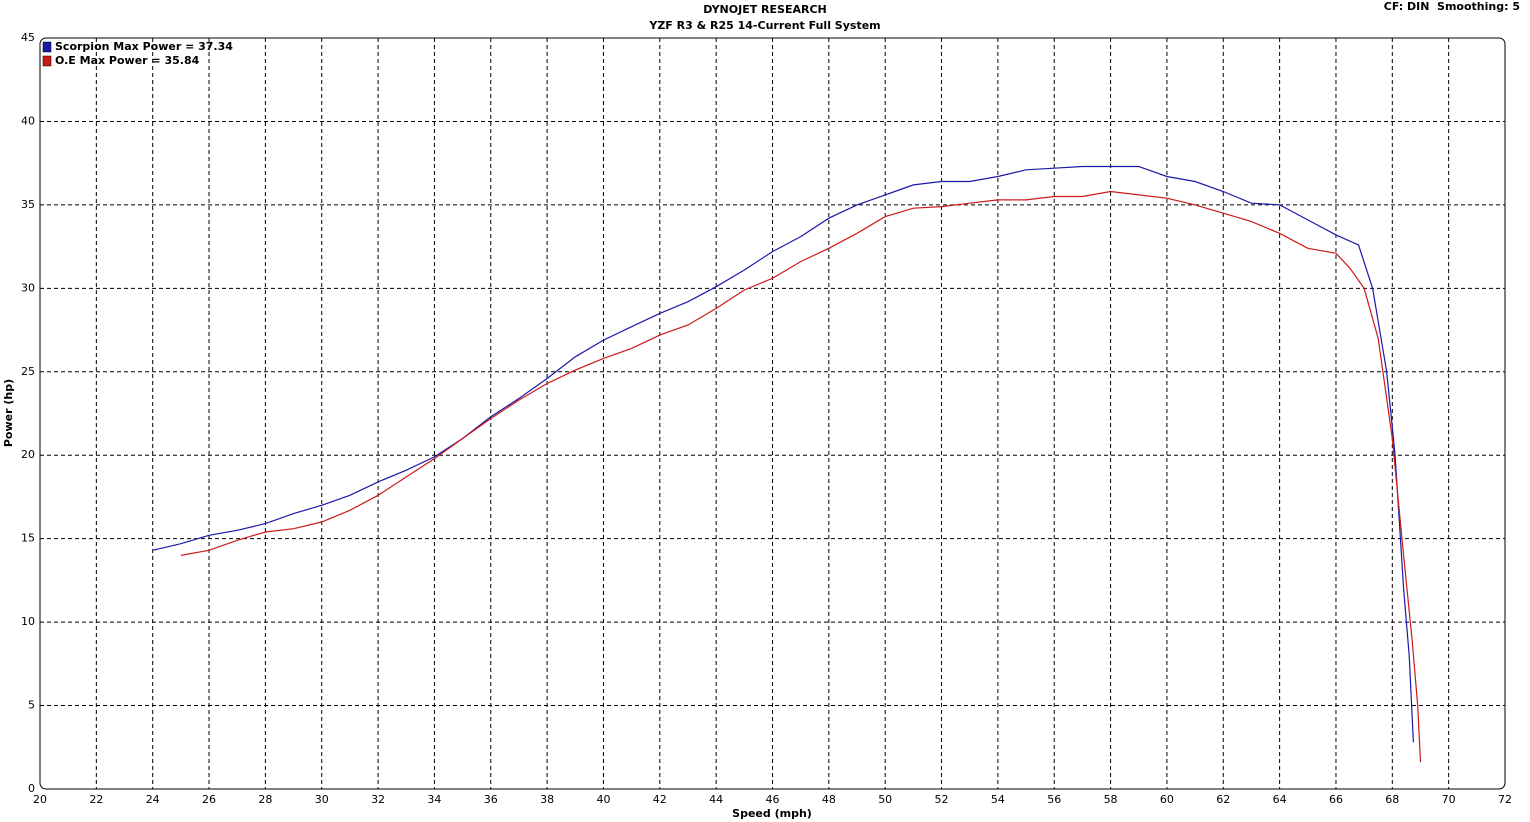  What do you see at coordinates (28, 454) in the screenshot?
I see `y-tick-label: 20` at bounding box center [28, 454].